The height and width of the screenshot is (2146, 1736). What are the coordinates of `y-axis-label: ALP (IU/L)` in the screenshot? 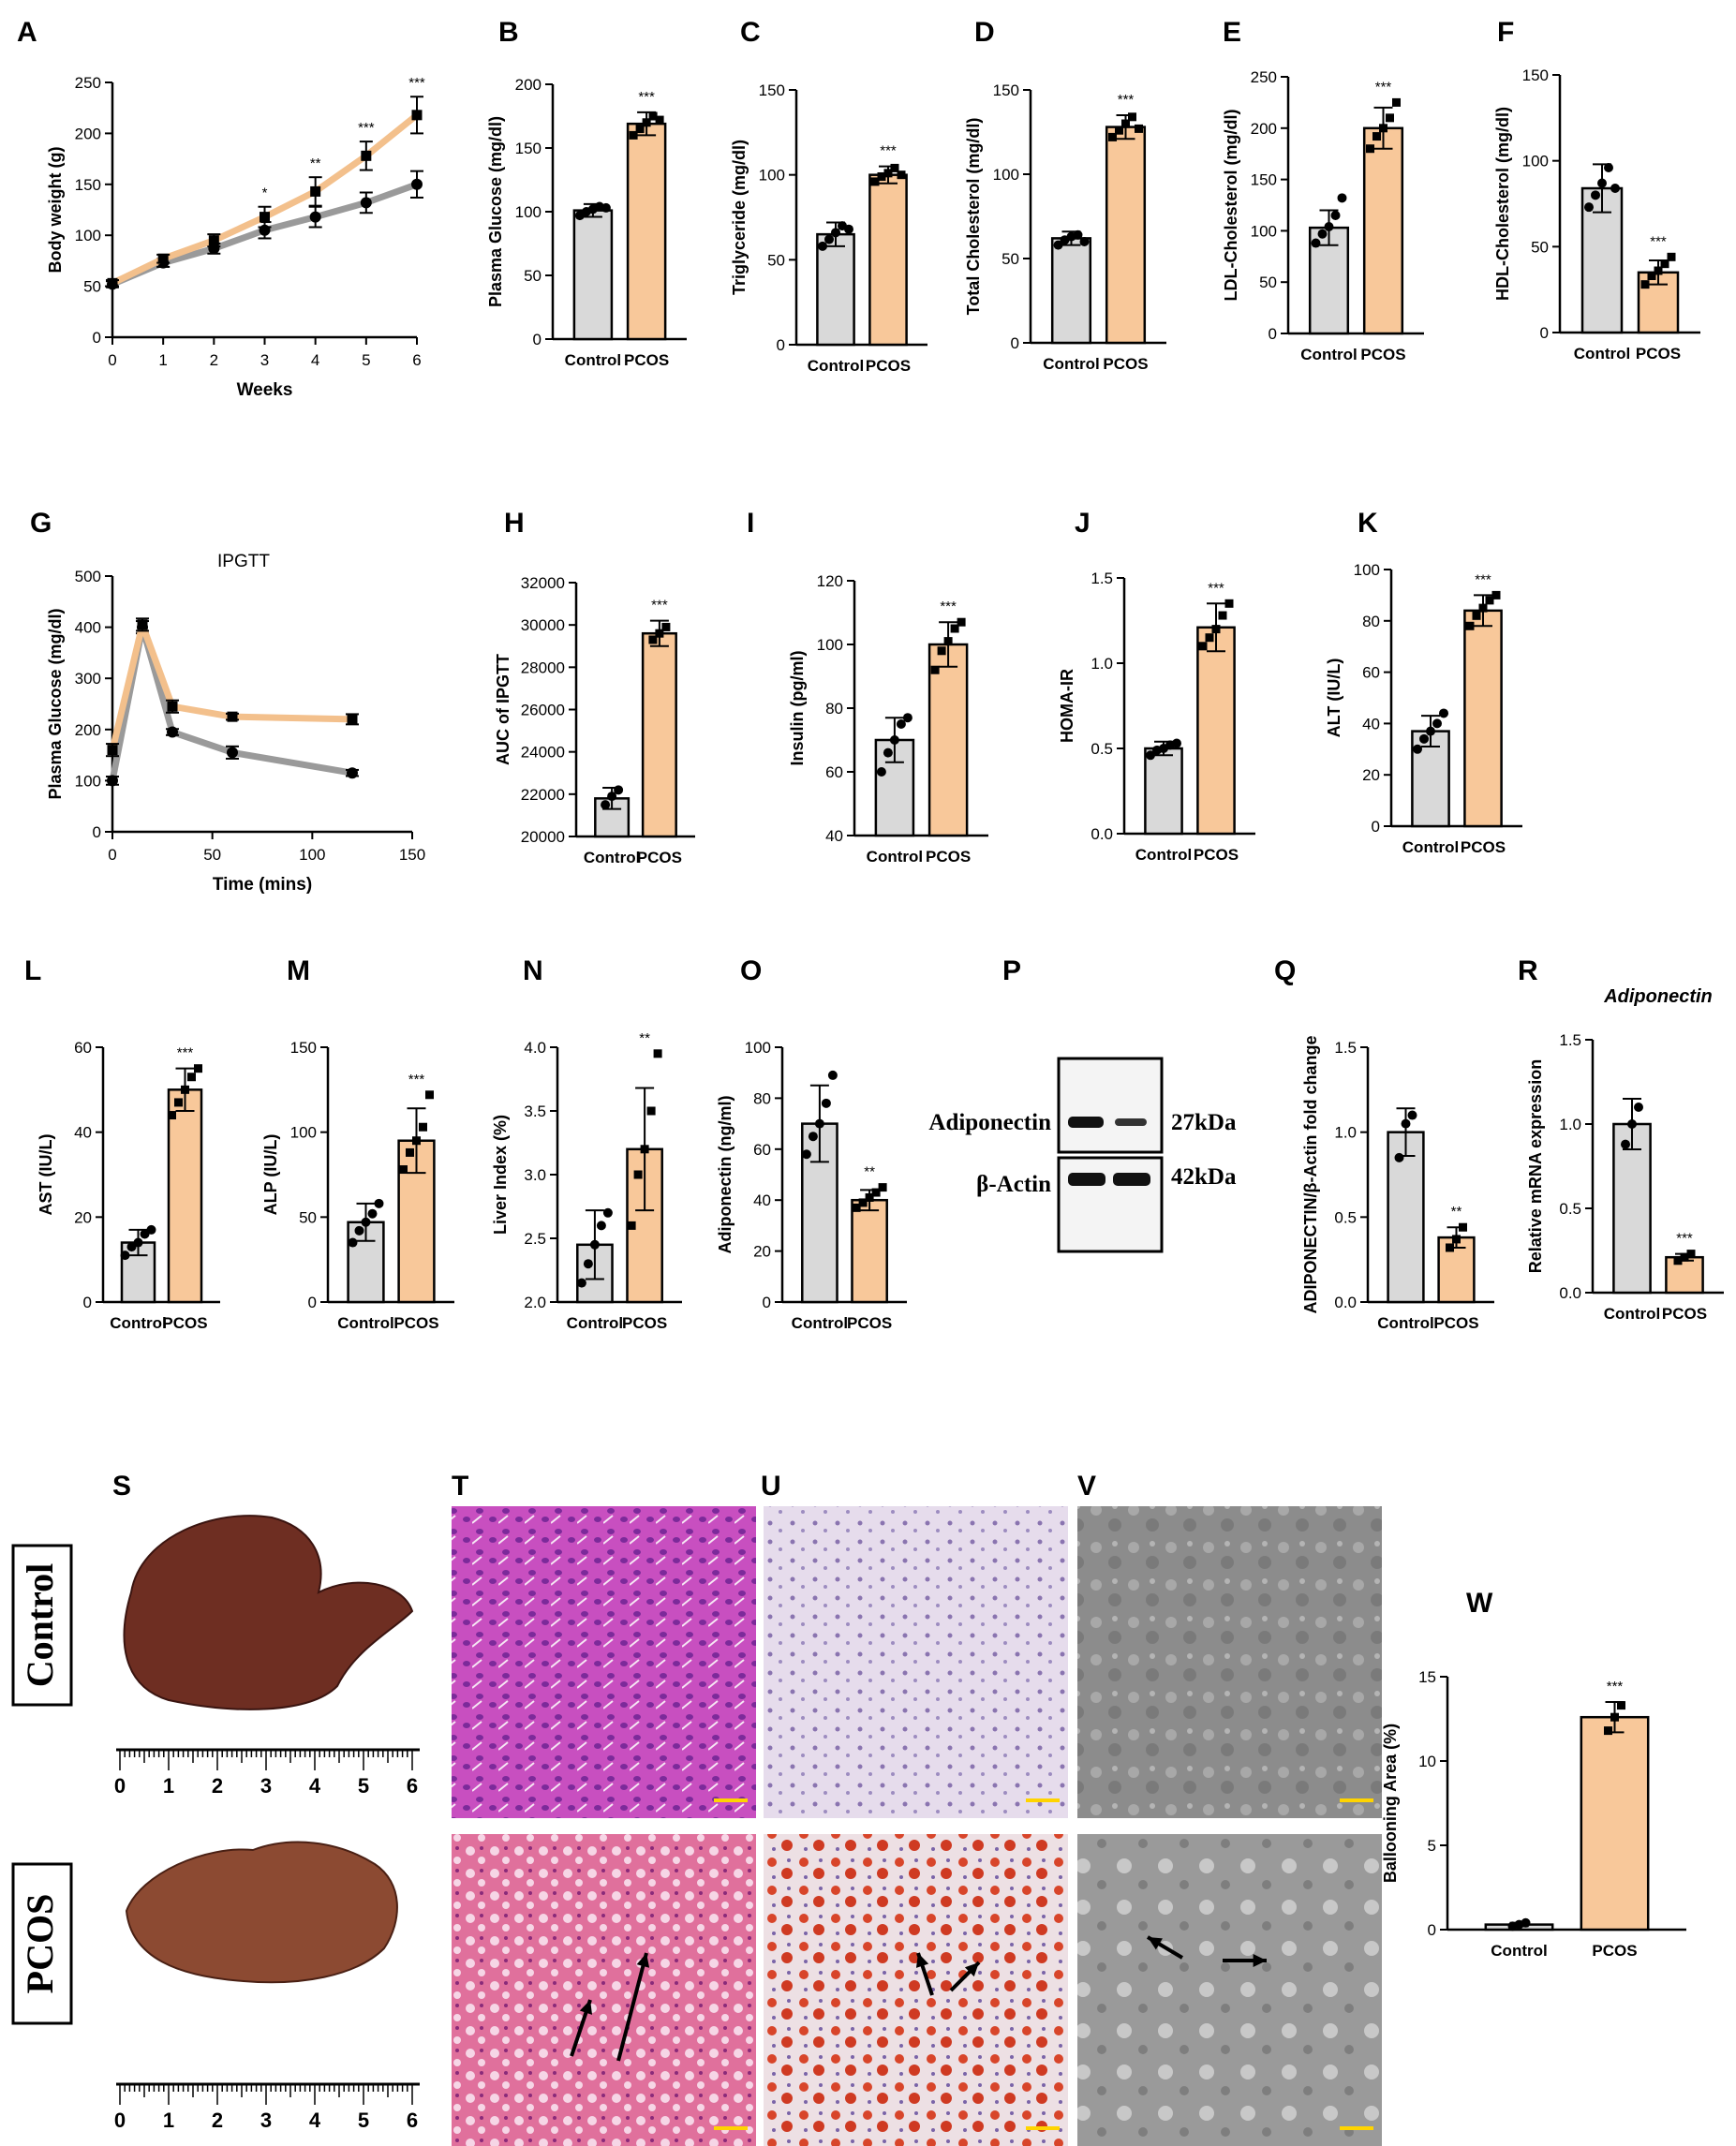 It's located at (270, 1175).